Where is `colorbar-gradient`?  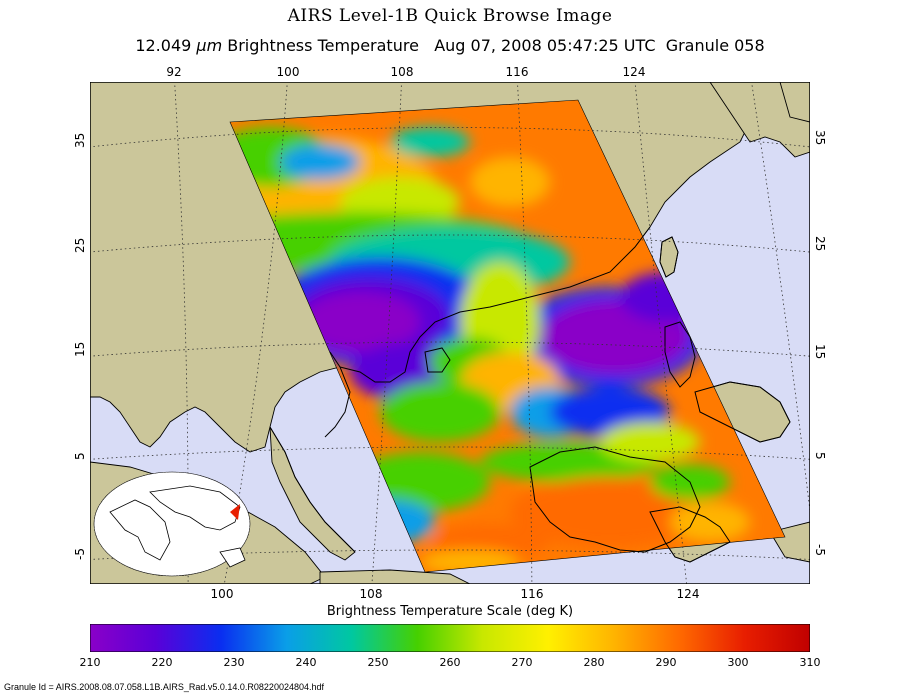 colorbar-gradient is located at coordinates (450, 638).